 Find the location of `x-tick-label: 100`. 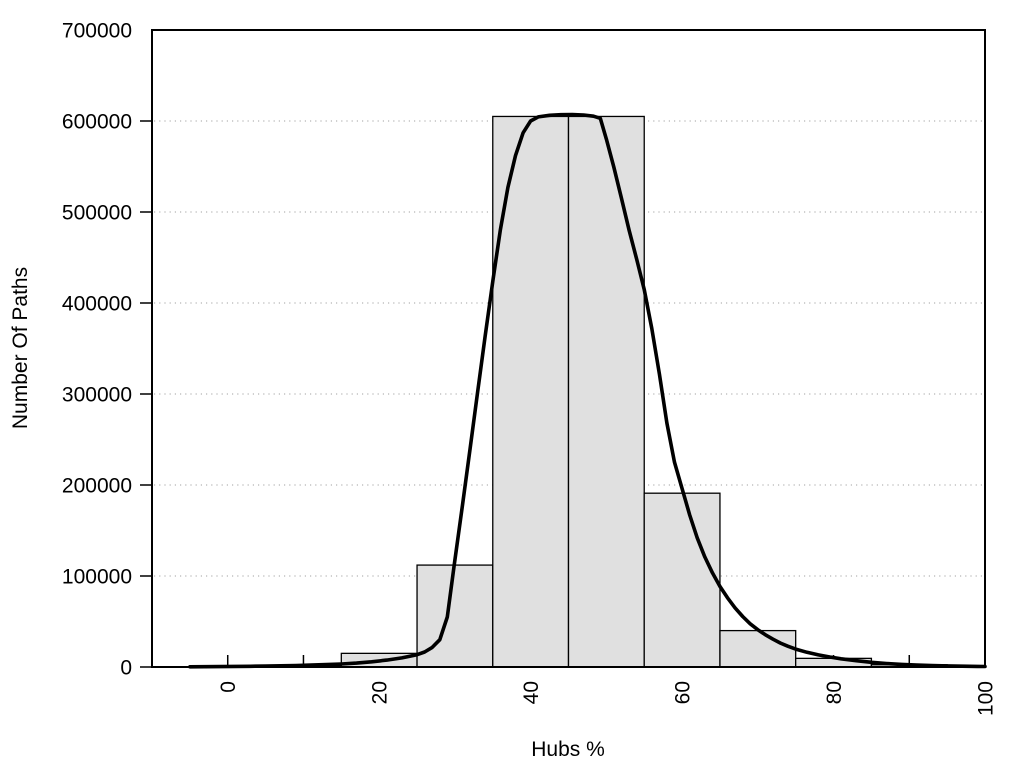

x-tick-label: 100 is located at coordinates (986, 698).